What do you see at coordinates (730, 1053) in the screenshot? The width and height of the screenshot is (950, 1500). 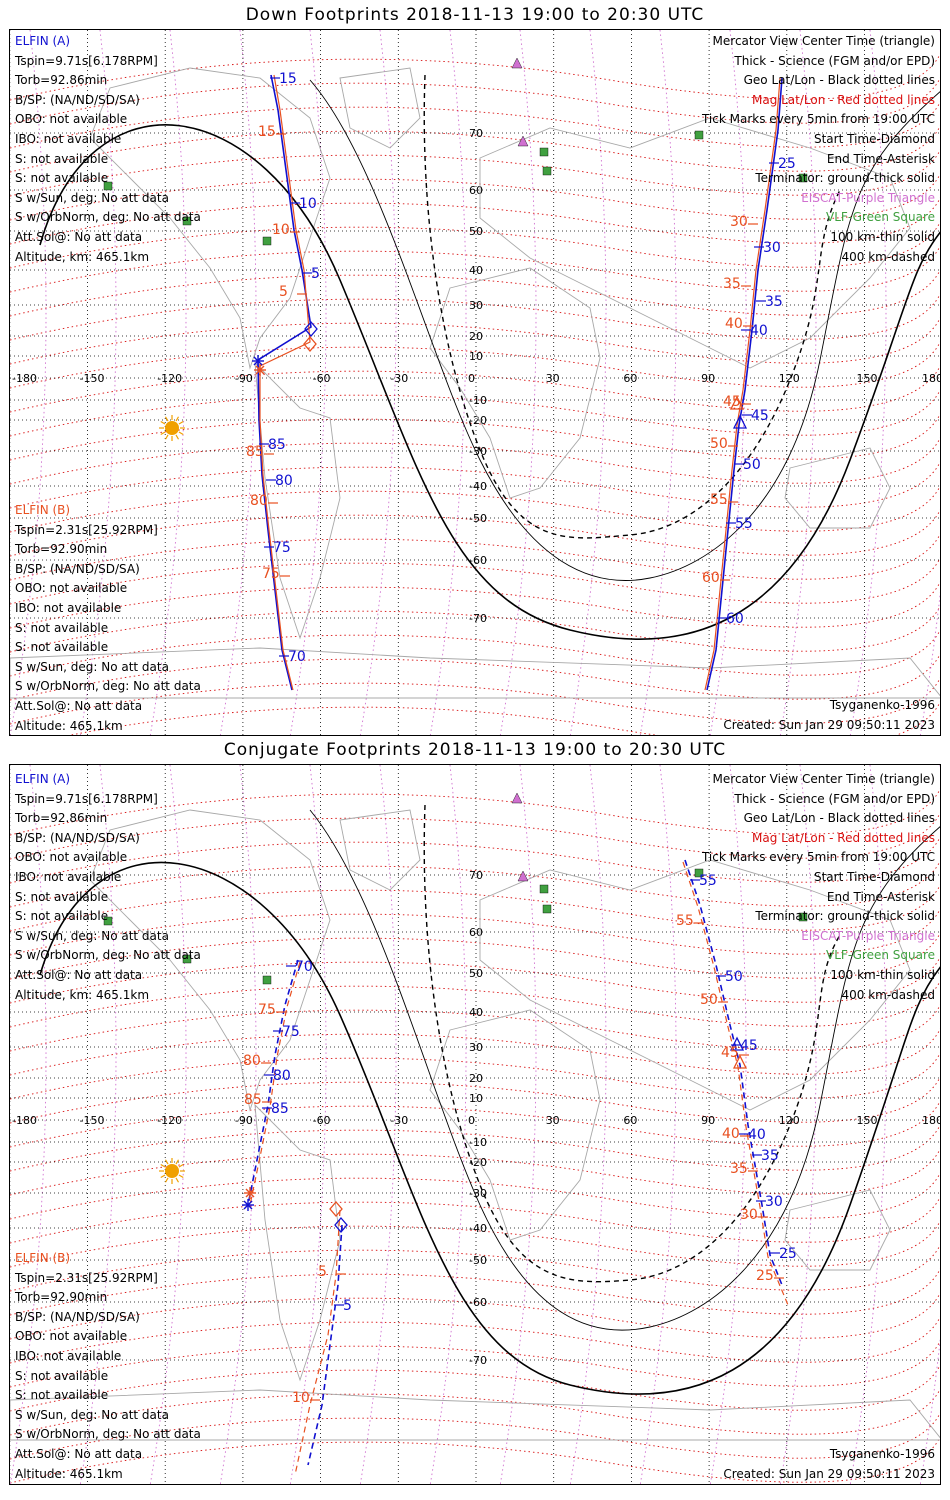 I see `elfin-b-tick-label: 45` at bounding box center [730, 1053].